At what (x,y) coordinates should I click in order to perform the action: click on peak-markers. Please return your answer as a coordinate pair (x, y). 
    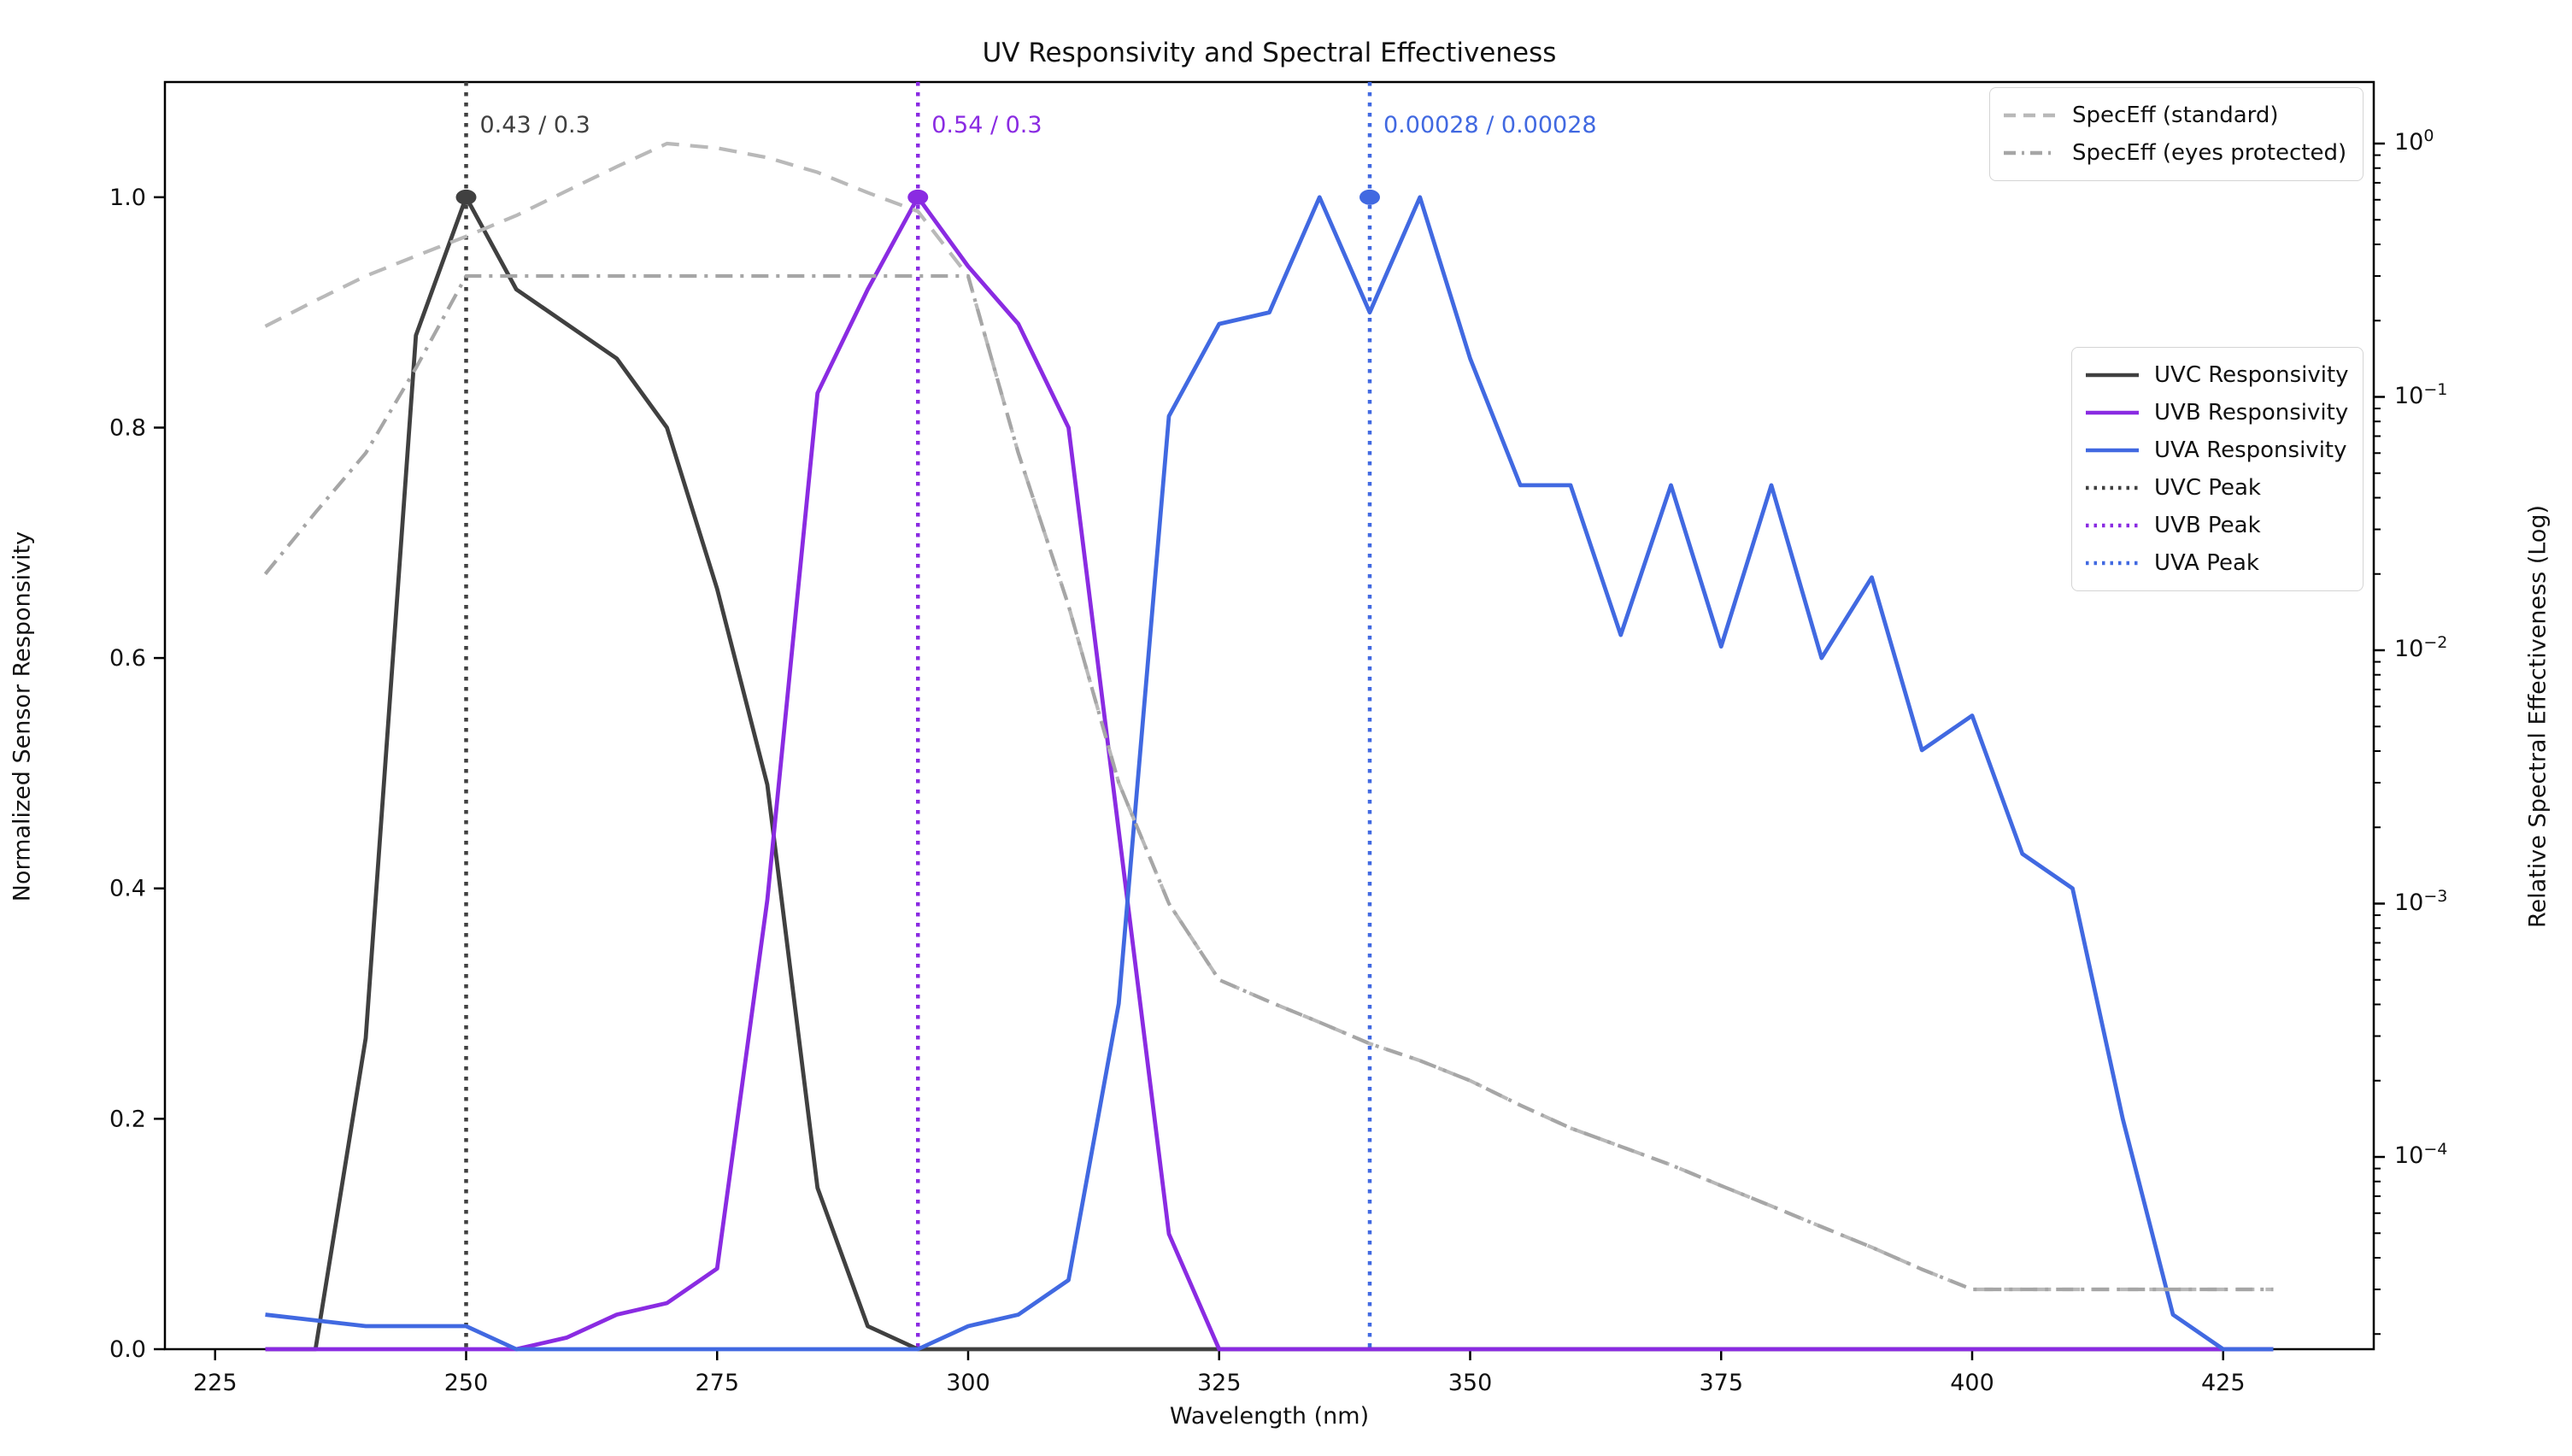
    Looking at the image, I should click on (918, 197).